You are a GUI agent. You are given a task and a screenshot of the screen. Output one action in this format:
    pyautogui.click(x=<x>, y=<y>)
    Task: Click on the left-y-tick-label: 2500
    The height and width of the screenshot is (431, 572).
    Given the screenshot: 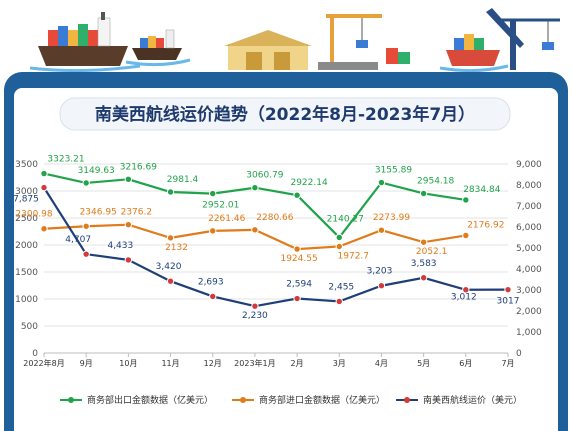 What is the action you would take?
    pyautogui.click(x=26, y=219)
    